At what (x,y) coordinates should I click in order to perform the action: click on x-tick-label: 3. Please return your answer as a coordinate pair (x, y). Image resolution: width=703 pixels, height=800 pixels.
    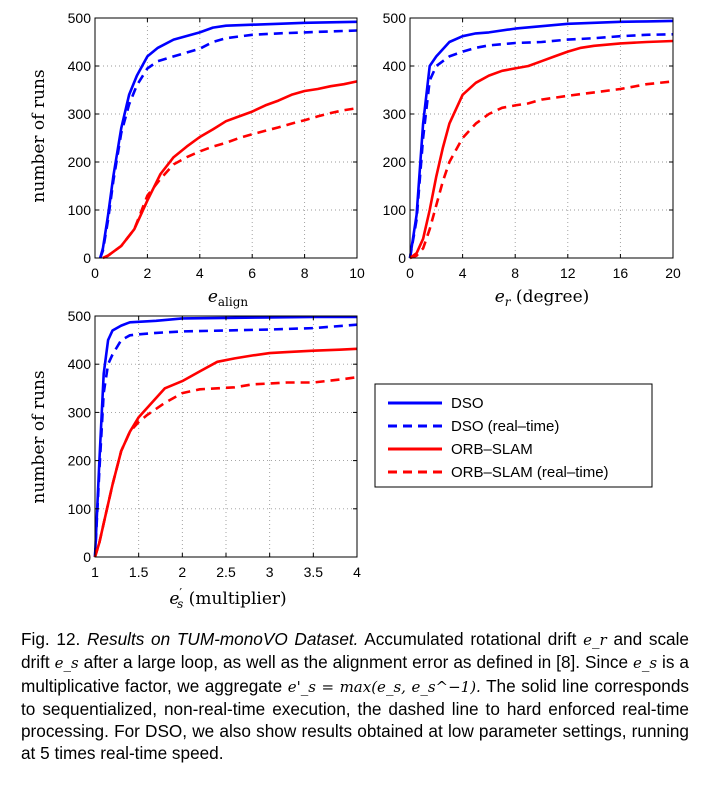
    Looking at the image, I should click on (270, 572).